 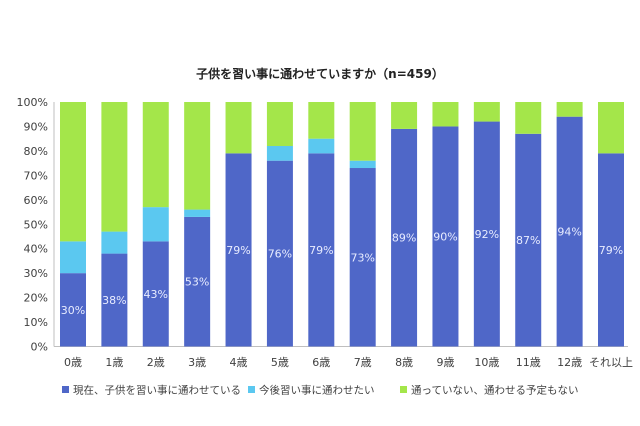 What do you see at coordinates (320, 73) in the screenshot?
I see `chart-title: 子供を習い事に通わせていますか（n=459）` at bounding box center [320, 73].